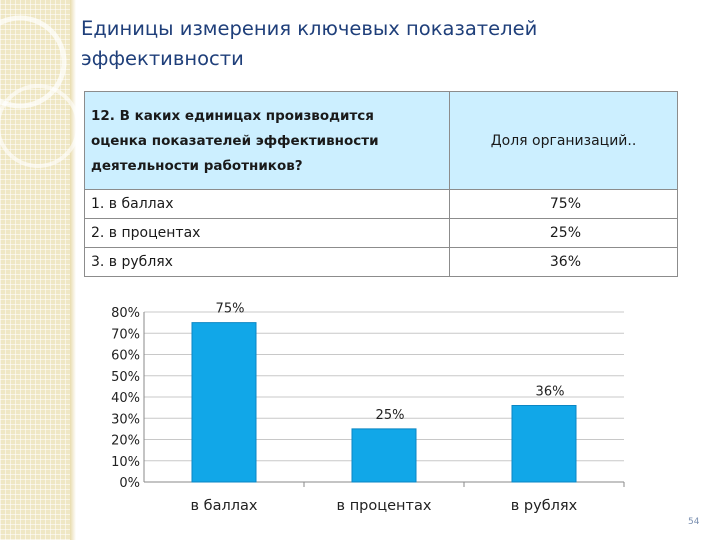  I want to click on y-tick-label: 70%, so click(125, 334).